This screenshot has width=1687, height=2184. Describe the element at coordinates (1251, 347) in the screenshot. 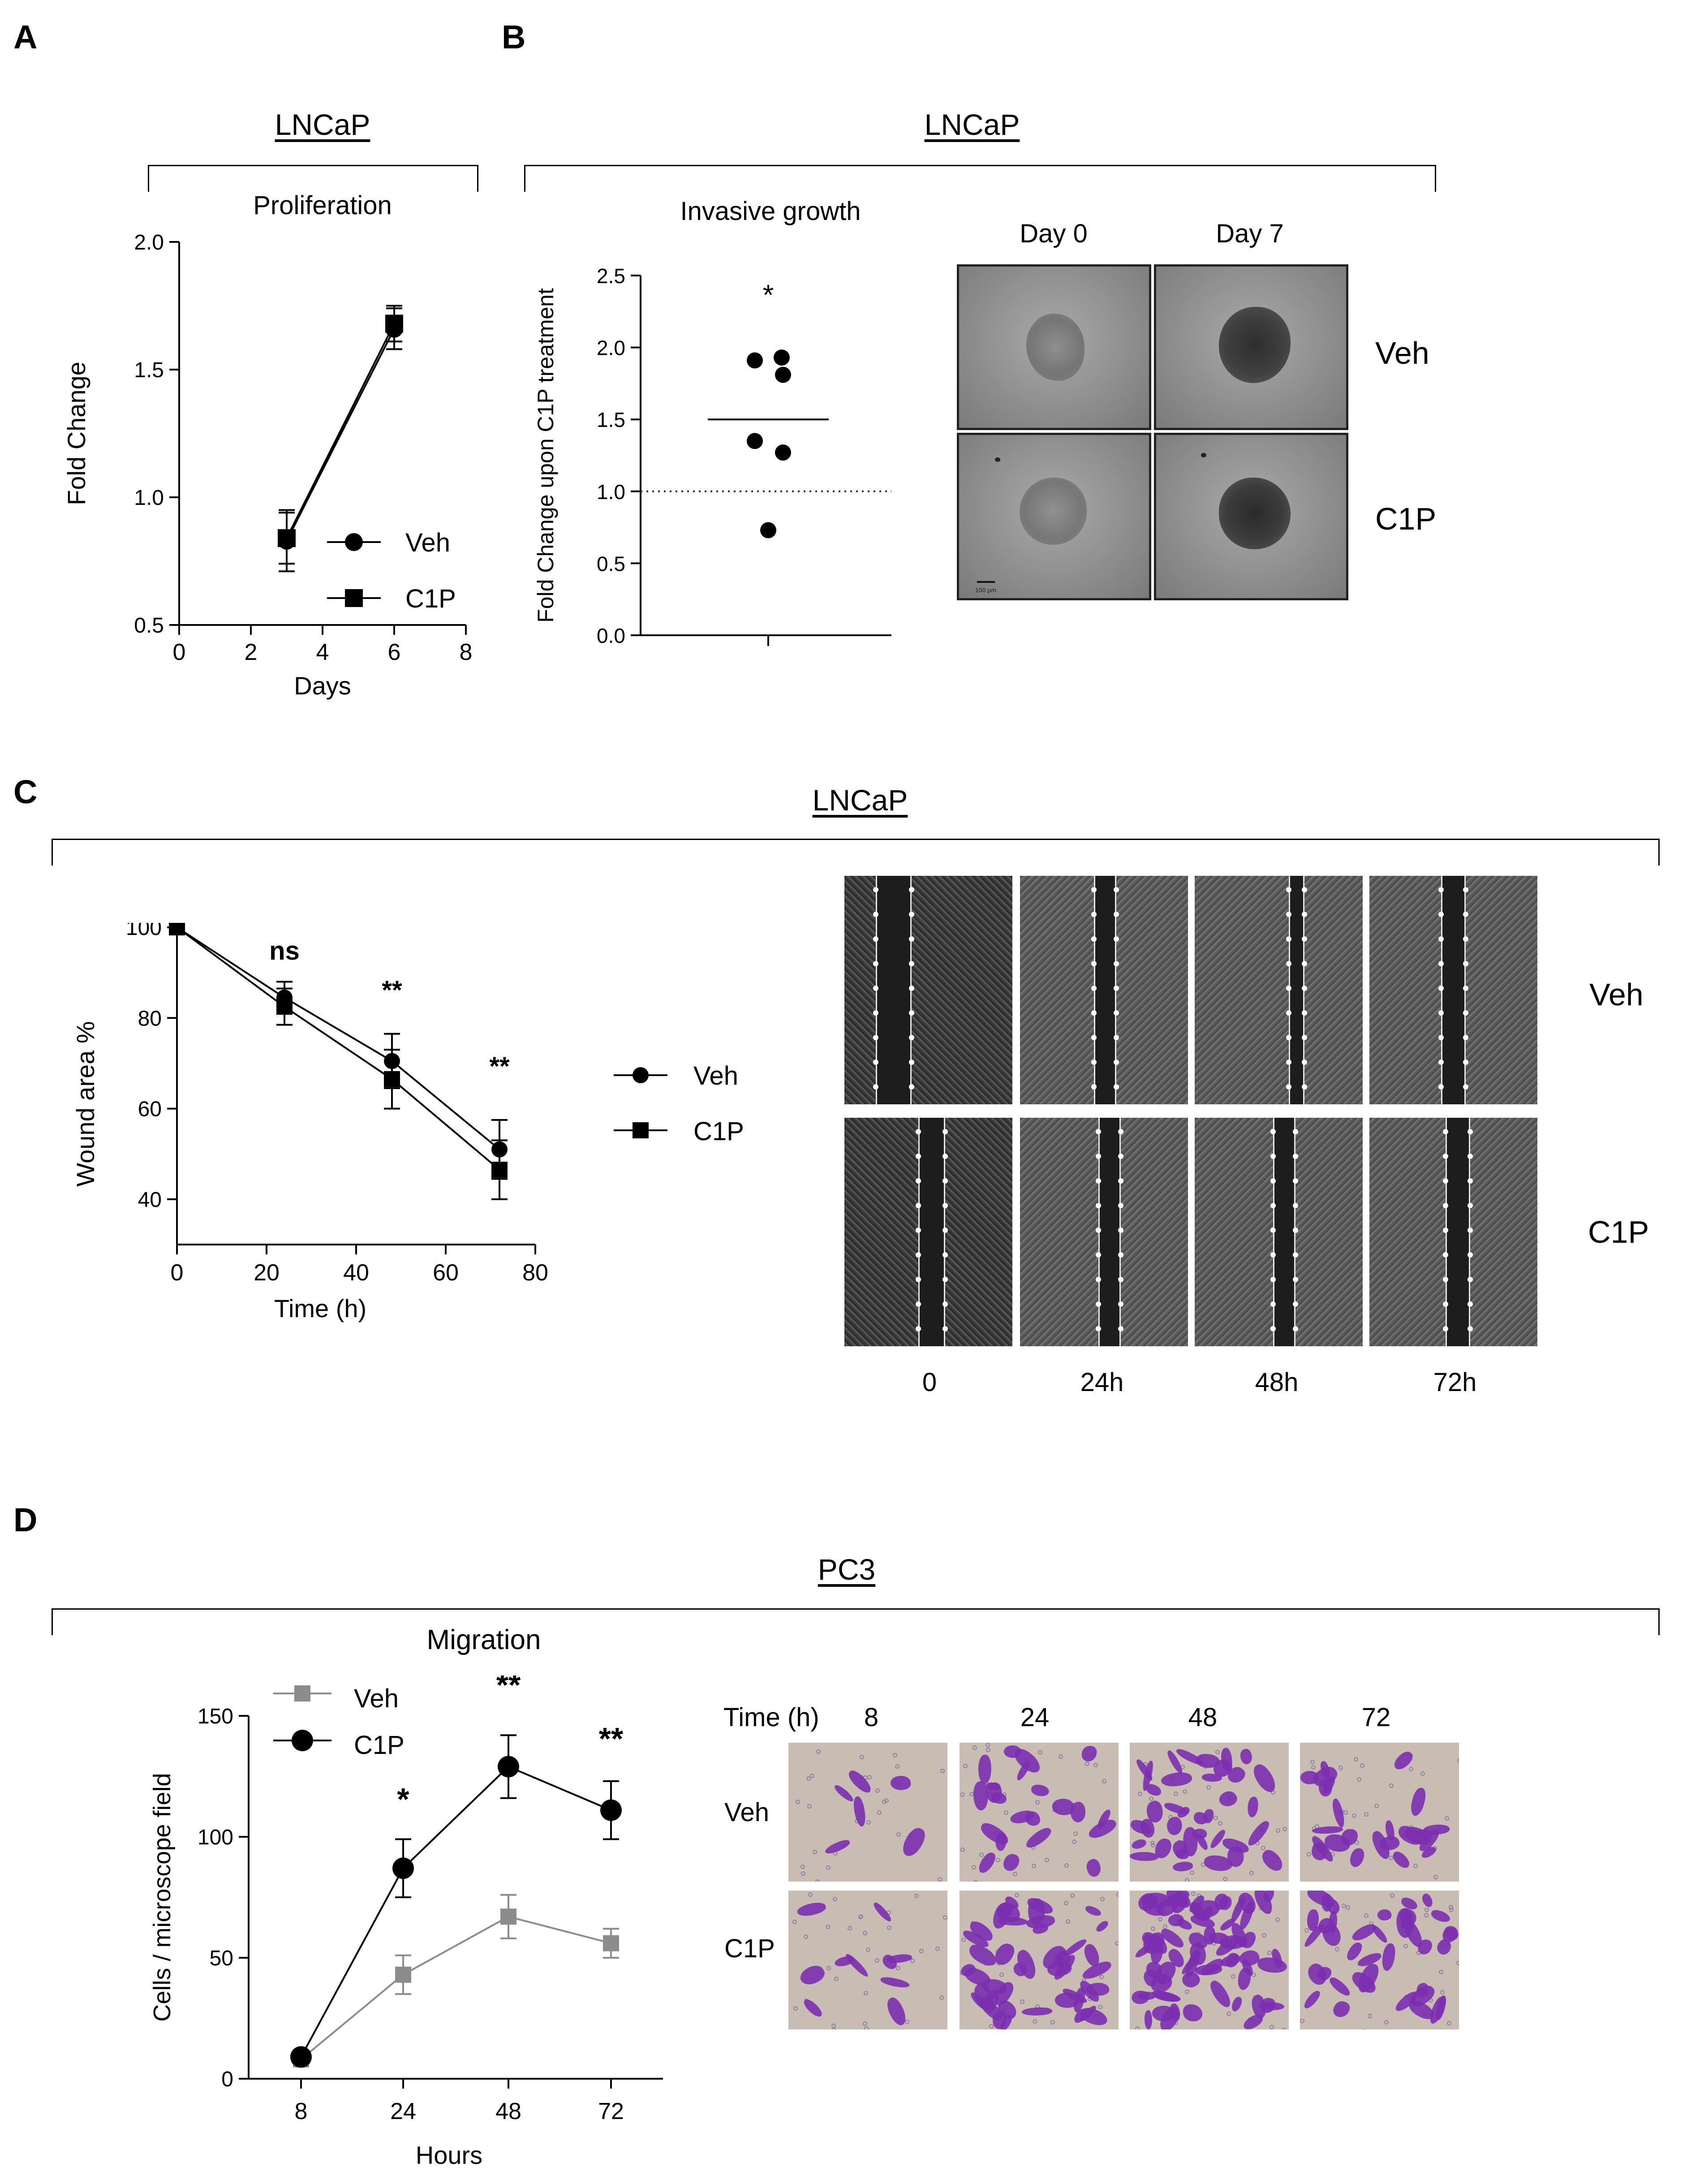

I see `spheroid-image-veh-day7` at that location.